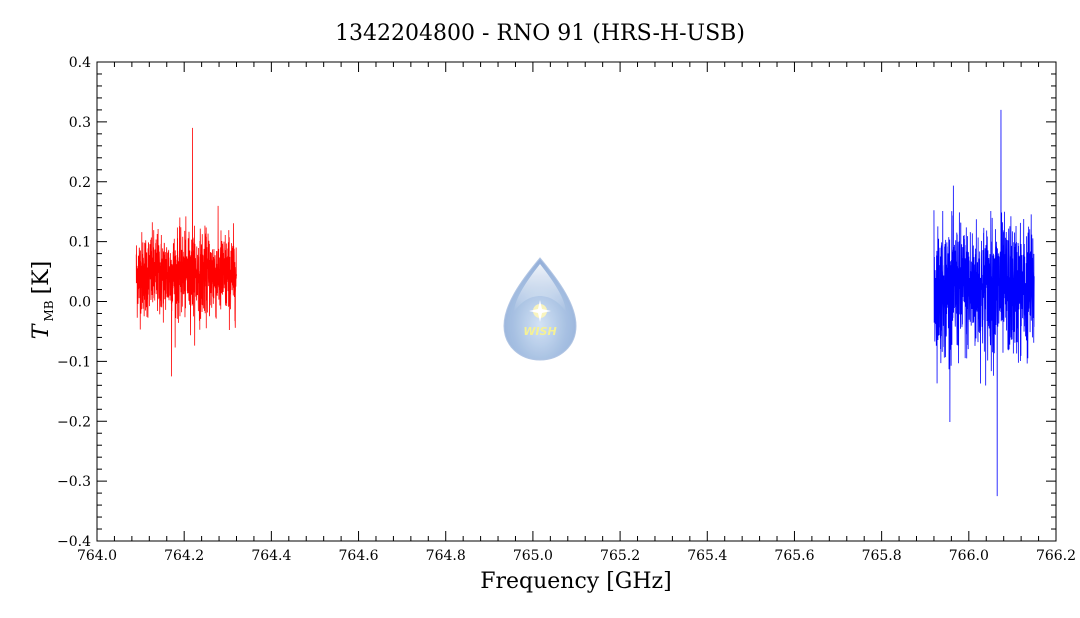 The width and height of the screenshot is (1080, 618). What do you see at coordinates (882, 556) in the screenshot?
I see `x-tick-label: 765.8` at bounding box center [882, 556].